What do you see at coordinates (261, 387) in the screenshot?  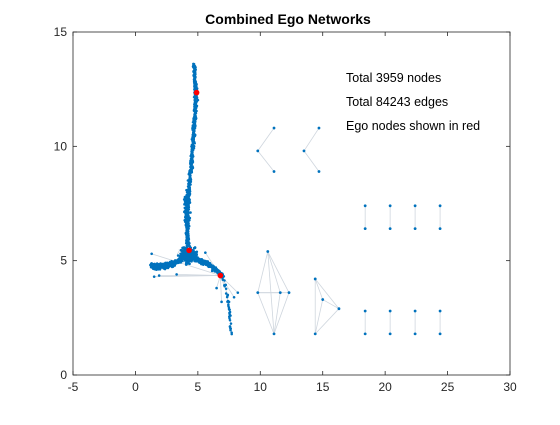 I see `x-tick-label: 10` at bounding box center [261, 387].